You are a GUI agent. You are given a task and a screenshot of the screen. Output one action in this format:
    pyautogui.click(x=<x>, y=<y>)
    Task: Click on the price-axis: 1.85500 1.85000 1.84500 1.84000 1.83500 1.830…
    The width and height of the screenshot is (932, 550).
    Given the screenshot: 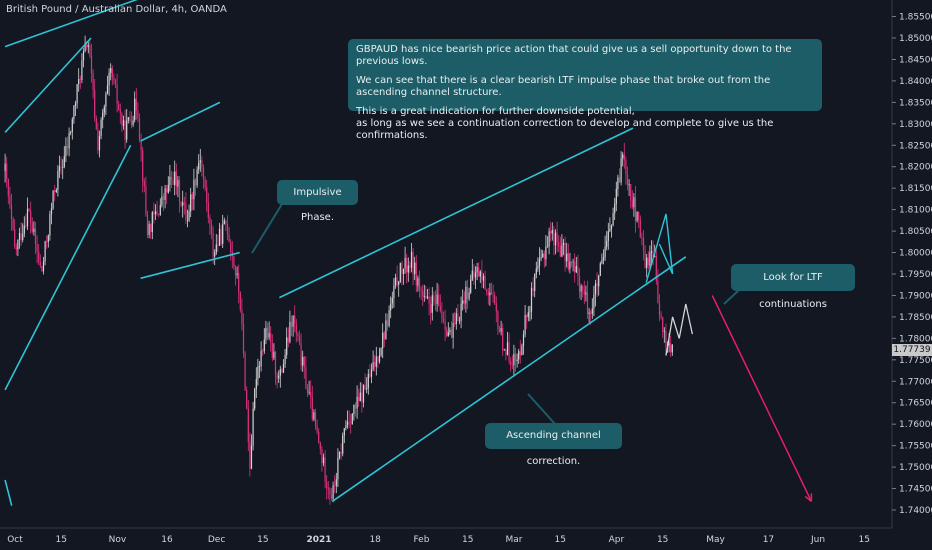 What is the action you would take?
    pyautogui.click(x=911, y=264)
    